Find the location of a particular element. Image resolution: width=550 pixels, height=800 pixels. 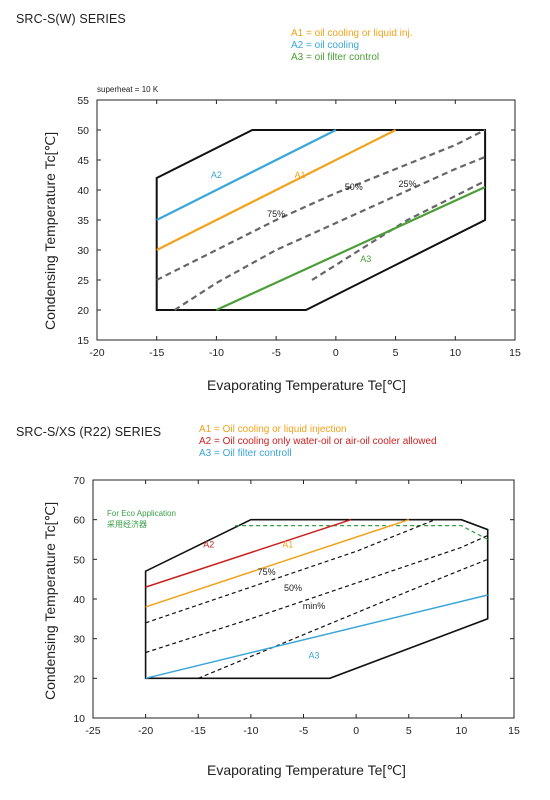

chart2-x-tick-label: 0 is located at coordinates (356, 731).